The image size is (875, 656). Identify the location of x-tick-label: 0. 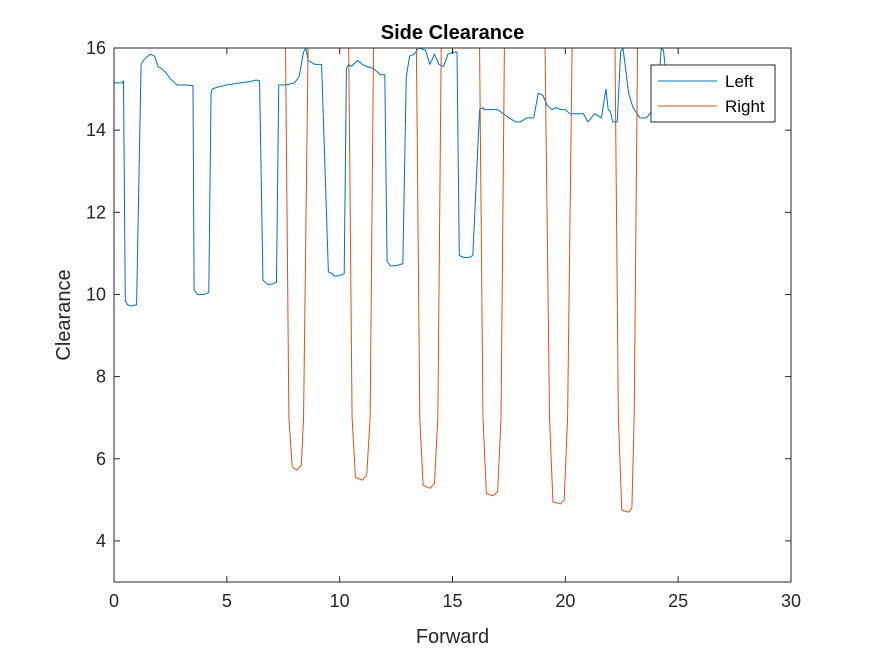
(114, 601).